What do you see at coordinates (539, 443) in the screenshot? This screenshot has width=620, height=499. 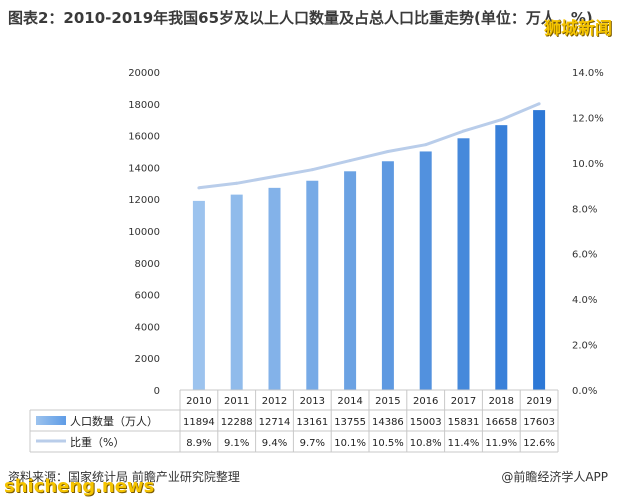 I see `data-label-line: 12.6%` at bounding box center [539, 443].